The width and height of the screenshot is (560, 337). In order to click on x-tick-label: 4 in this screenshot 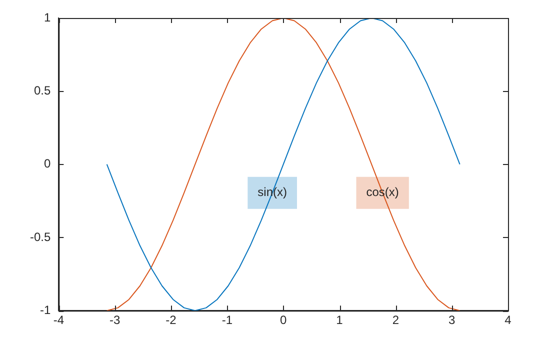, I will do `click(508, 320)`.